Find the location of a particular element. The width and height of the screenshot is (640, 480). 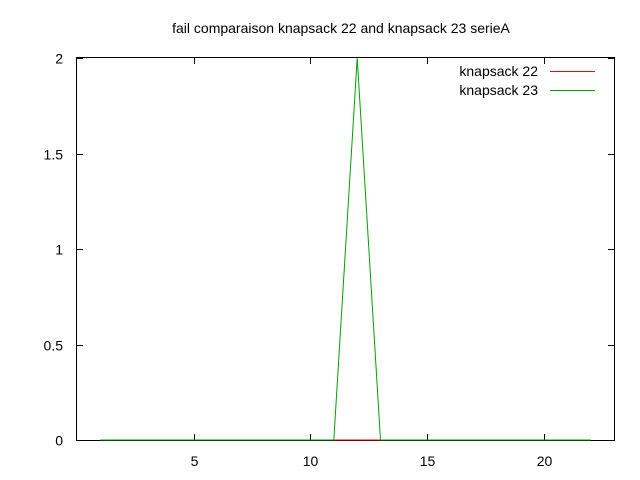

x-tick-label: 10 is located at coordinates (311, 461).